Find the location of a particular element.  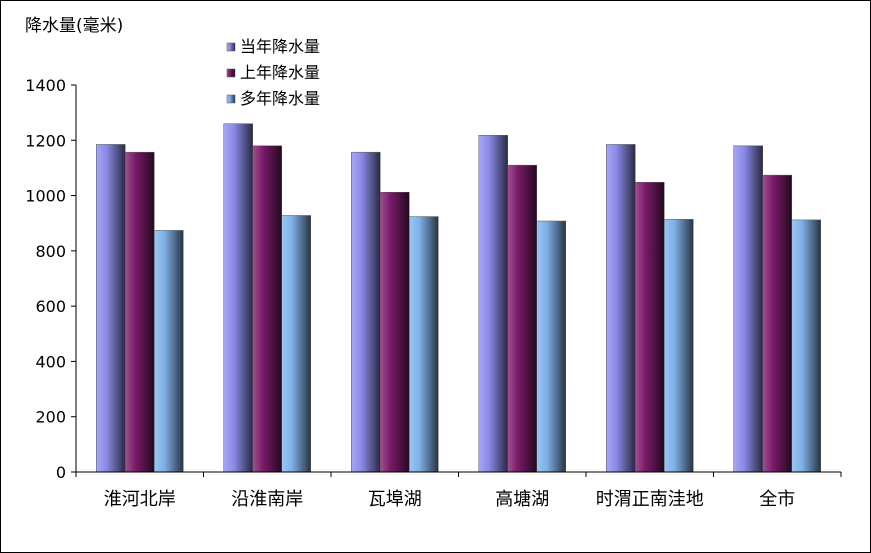

legend-label: 多年降水量 is located at coordinates (280, 98).